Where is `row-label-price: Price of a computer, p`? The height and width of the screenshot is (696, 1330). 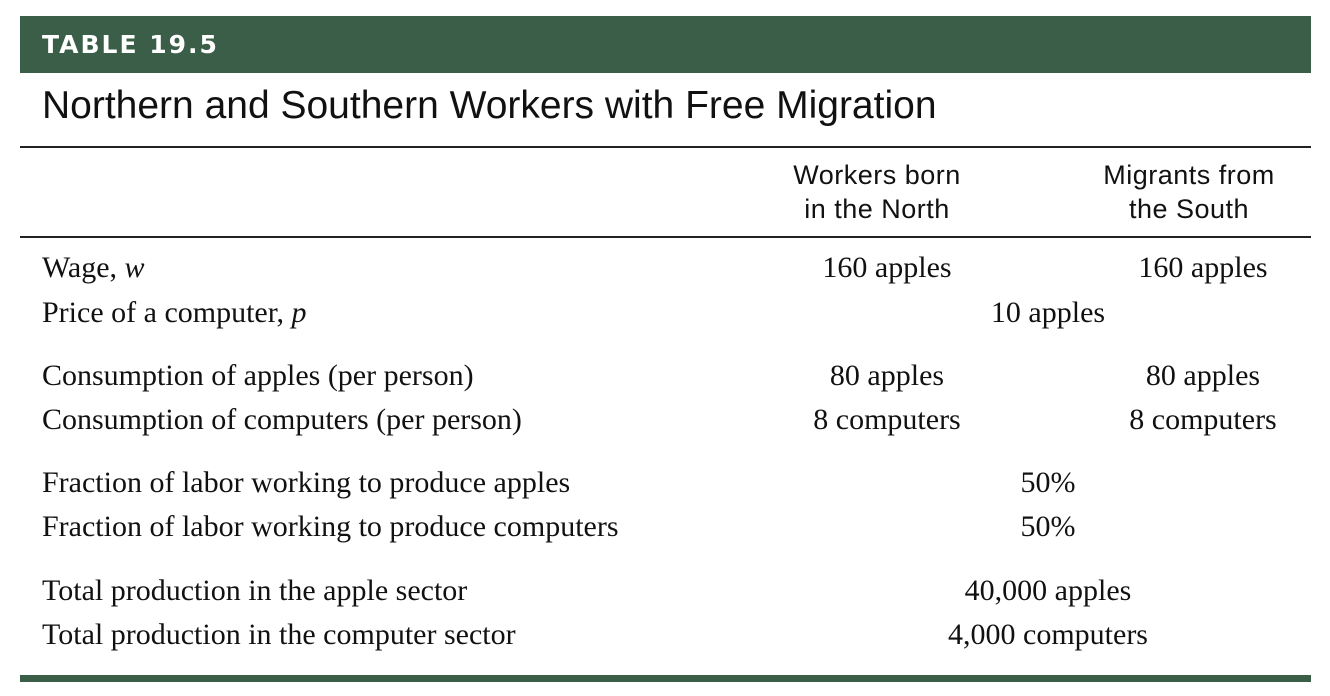 row-label-price: Price of a computer, p is located at coordinates (174, 313).